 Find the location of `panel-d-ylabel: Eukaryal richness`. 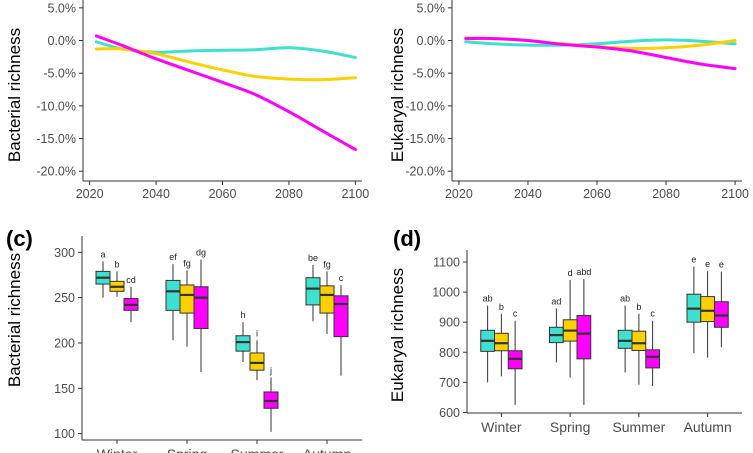

panel-d-ylabel: Eukaryal richness is located at coordinates (397, 335).